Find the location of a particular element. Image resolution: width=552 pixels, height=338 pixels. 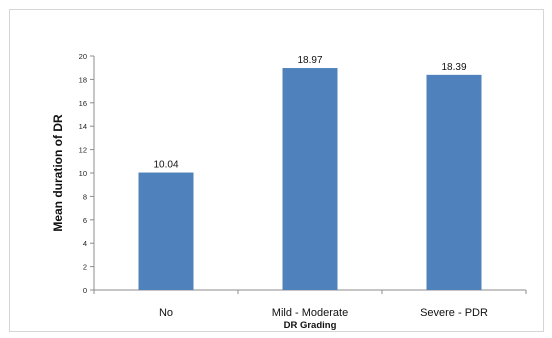

y-tick-label: 4 is located at coordinates (85, 243).